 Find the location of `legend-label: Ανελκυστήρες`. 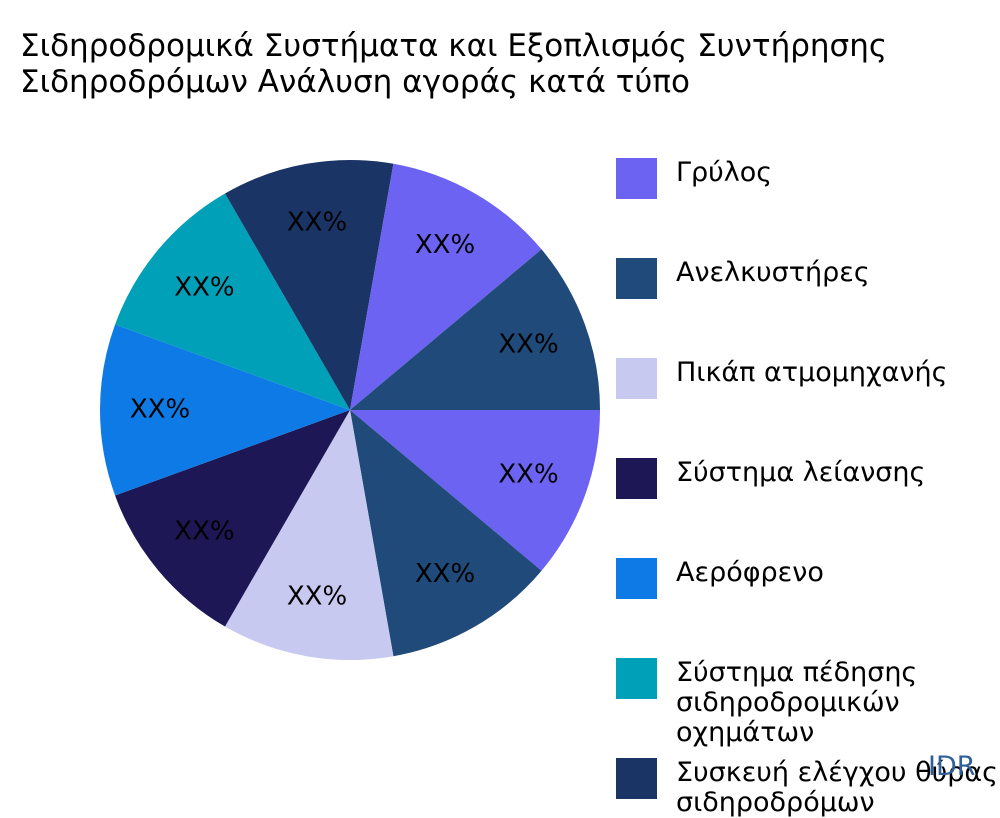

legend-label: Ανελκυστήρες is located at coordinates (838, 273).